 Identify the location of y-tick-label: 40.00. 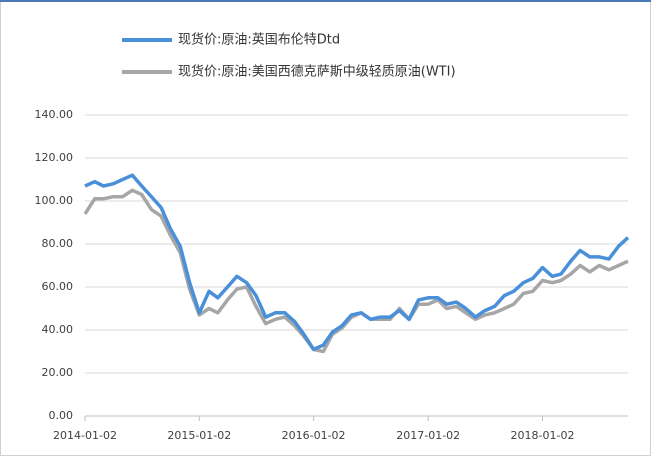
(58, 329).